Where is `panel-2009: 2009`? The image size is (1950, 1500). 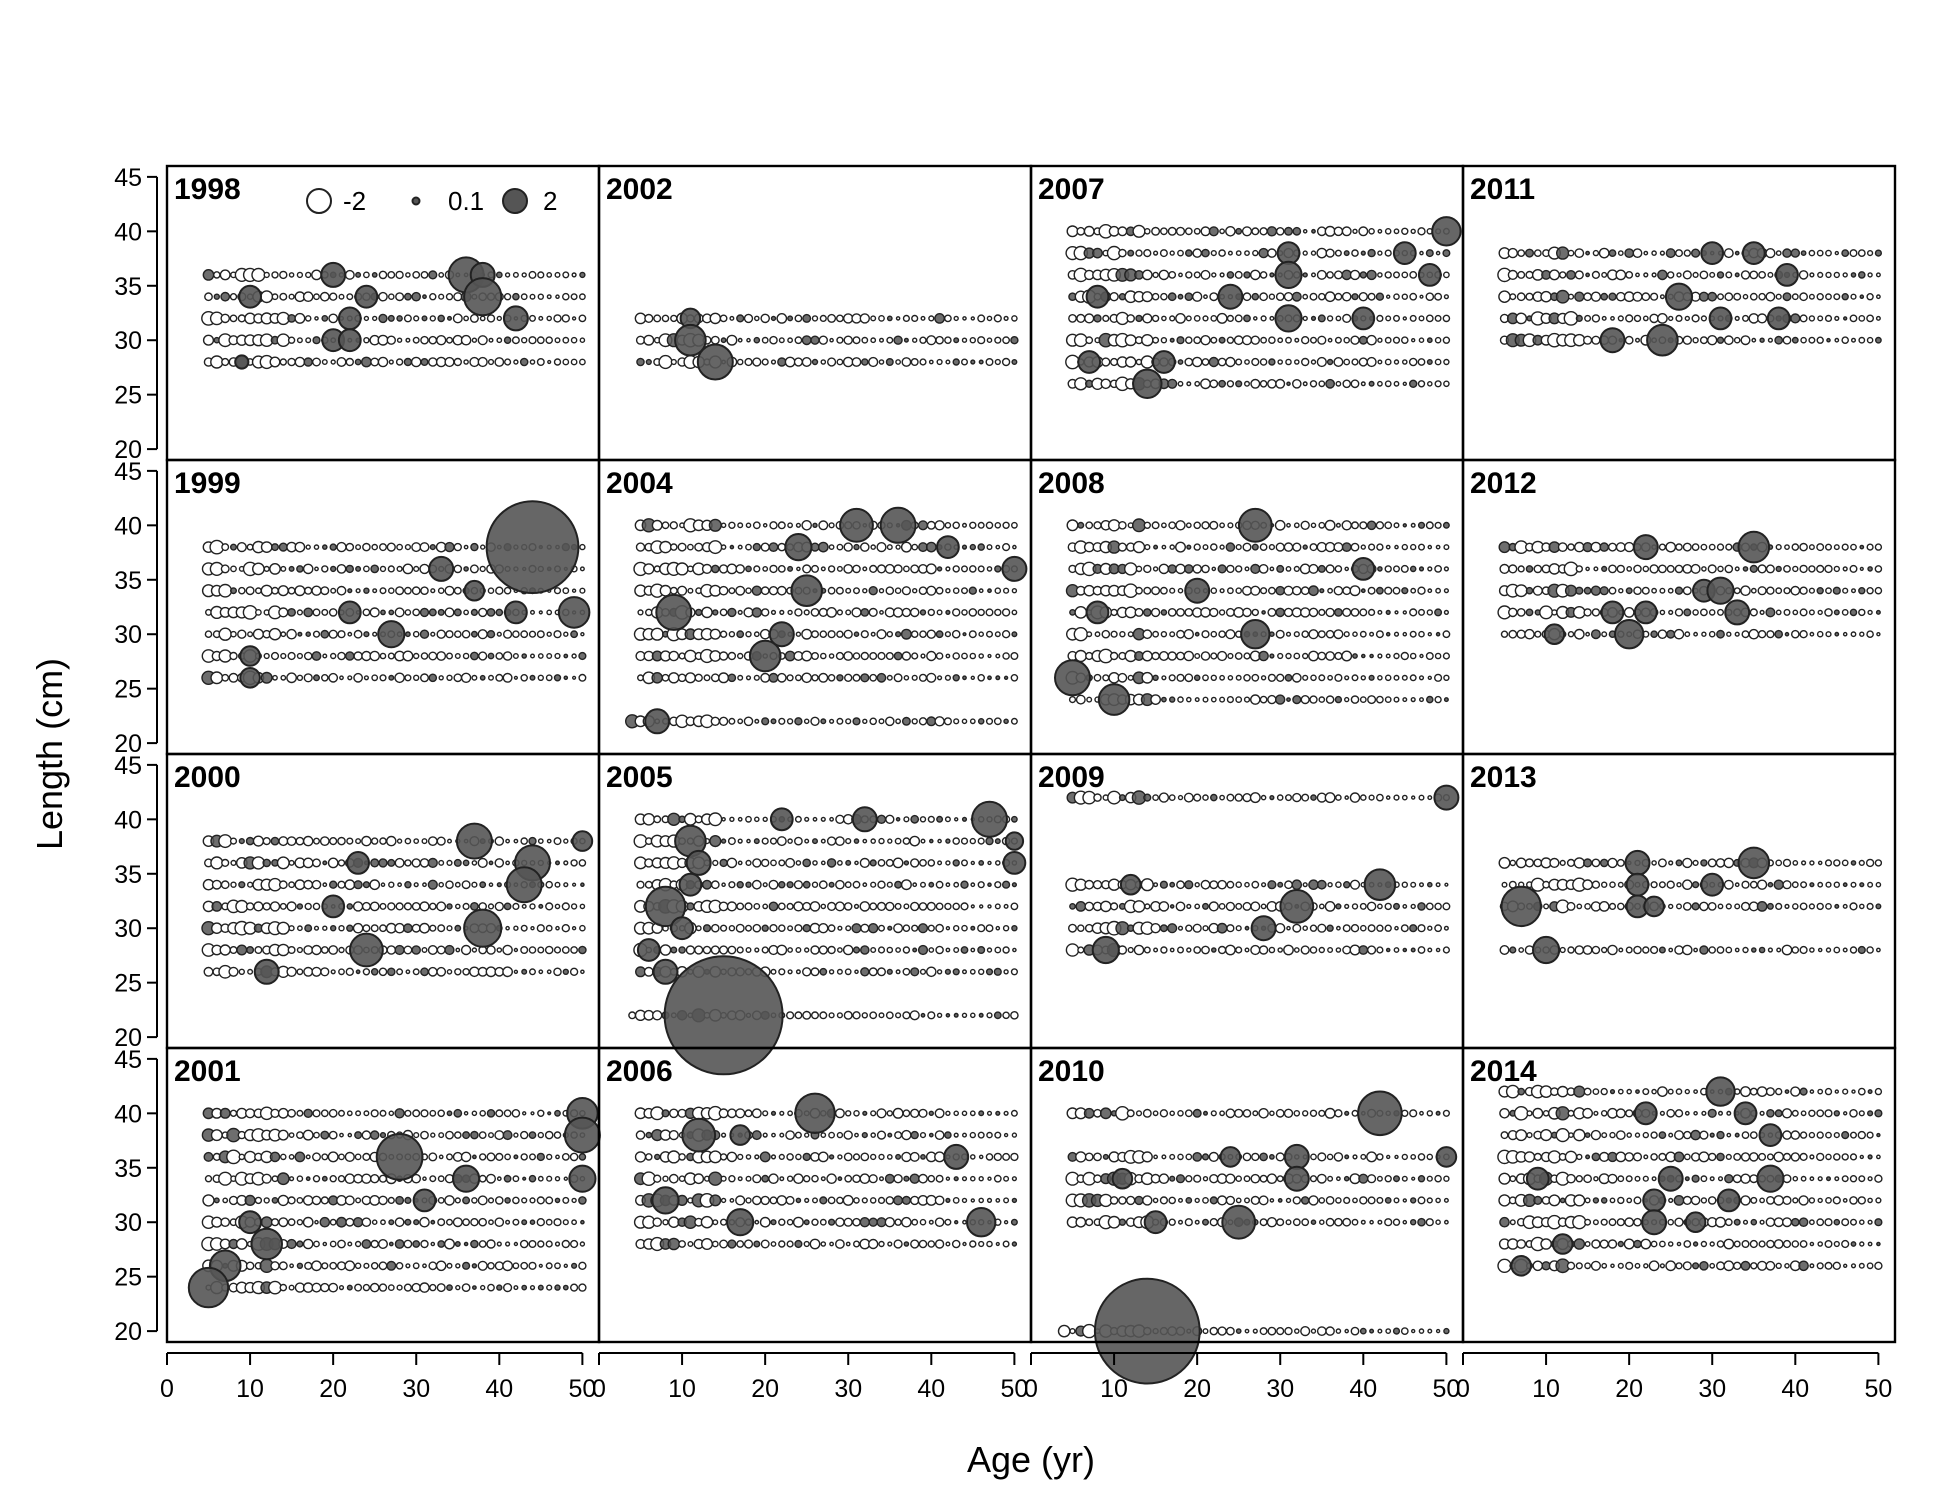 panel-2009: 2009 is located at coordinates (1247, 901).